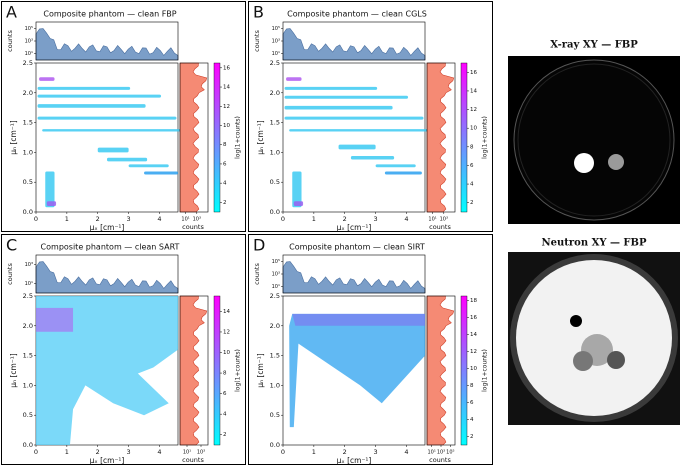 The width and height of the screenshot is (685, 473). I want to click on y-tick-label: 0.0, so click(275, 212).